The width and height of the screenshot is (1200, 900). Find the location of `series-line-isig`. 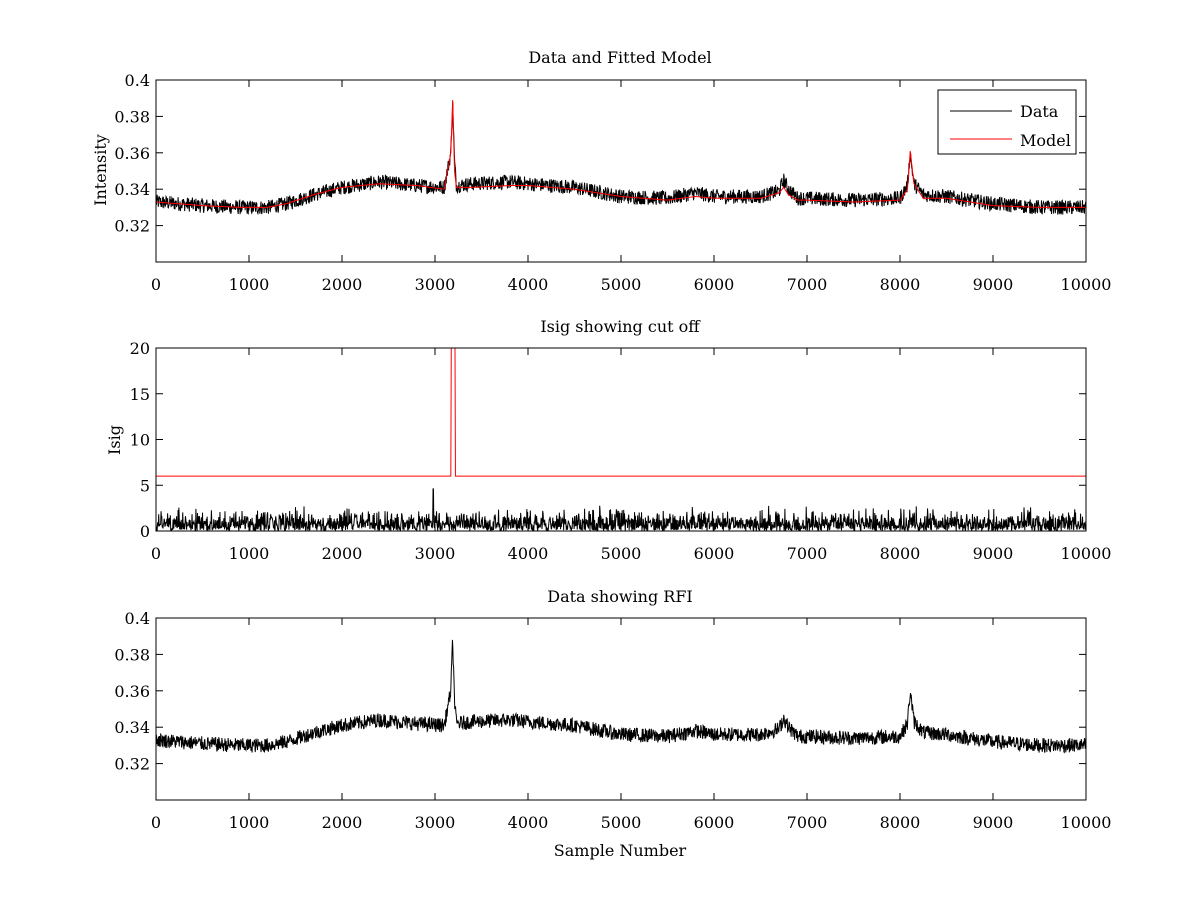

series-line-isig is located at coordinates (621, 509).